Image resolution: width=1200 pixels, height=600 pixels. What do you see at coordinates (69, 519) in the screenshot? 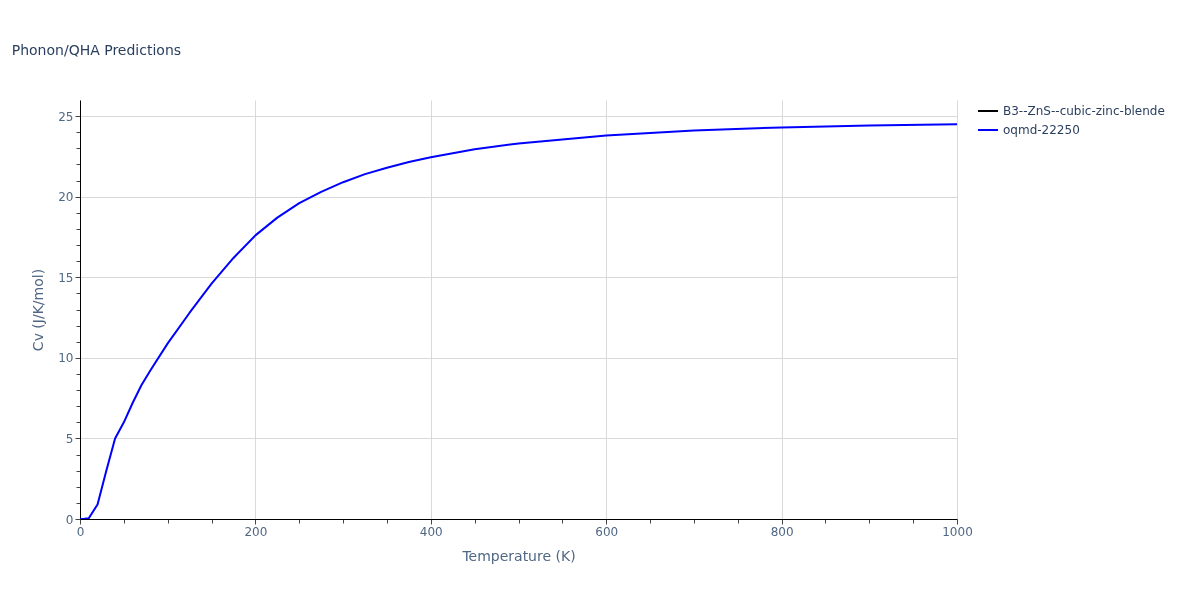
I see `y-tick-label: 0` at bounding box center [69, 519].